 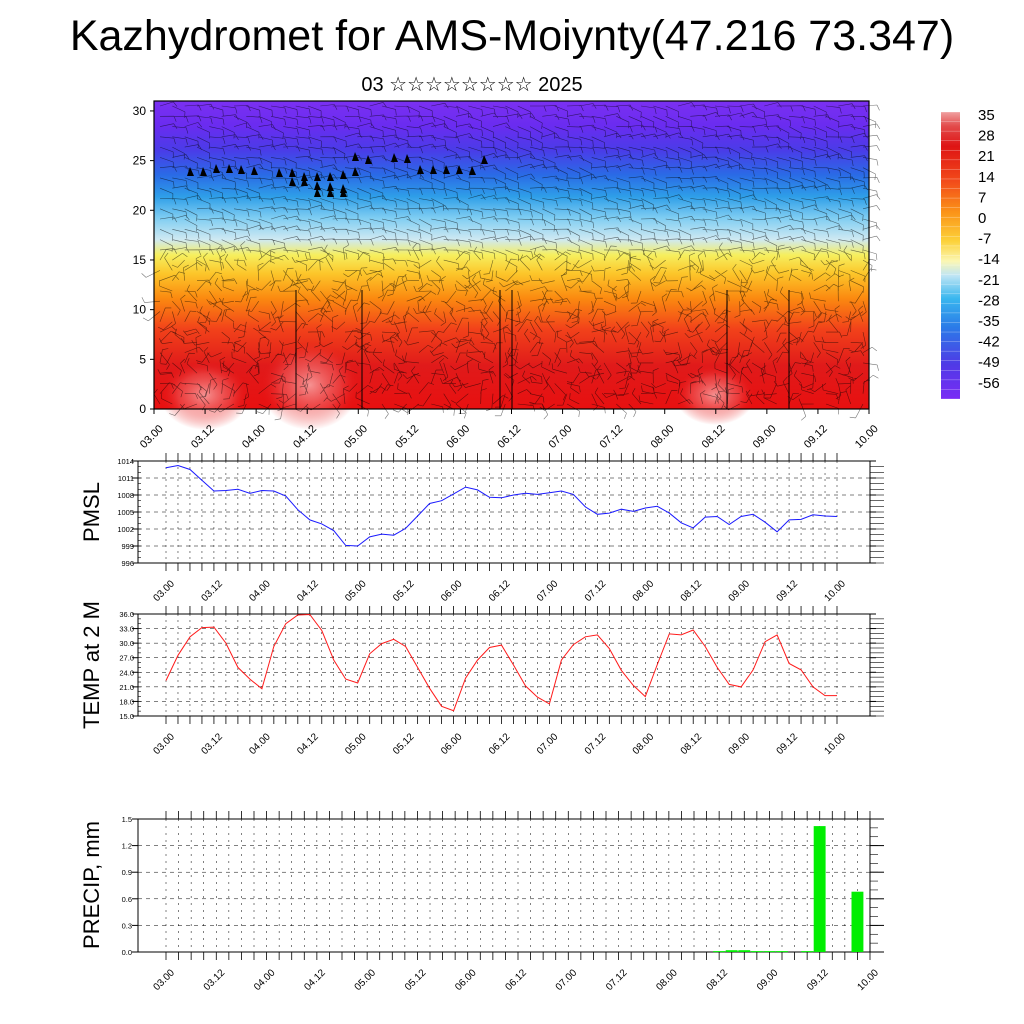 What do you see at coordinates (126, 672) in the screenshot?
I see `y-tick-label: 24.0` at bounding box center [126, 672].